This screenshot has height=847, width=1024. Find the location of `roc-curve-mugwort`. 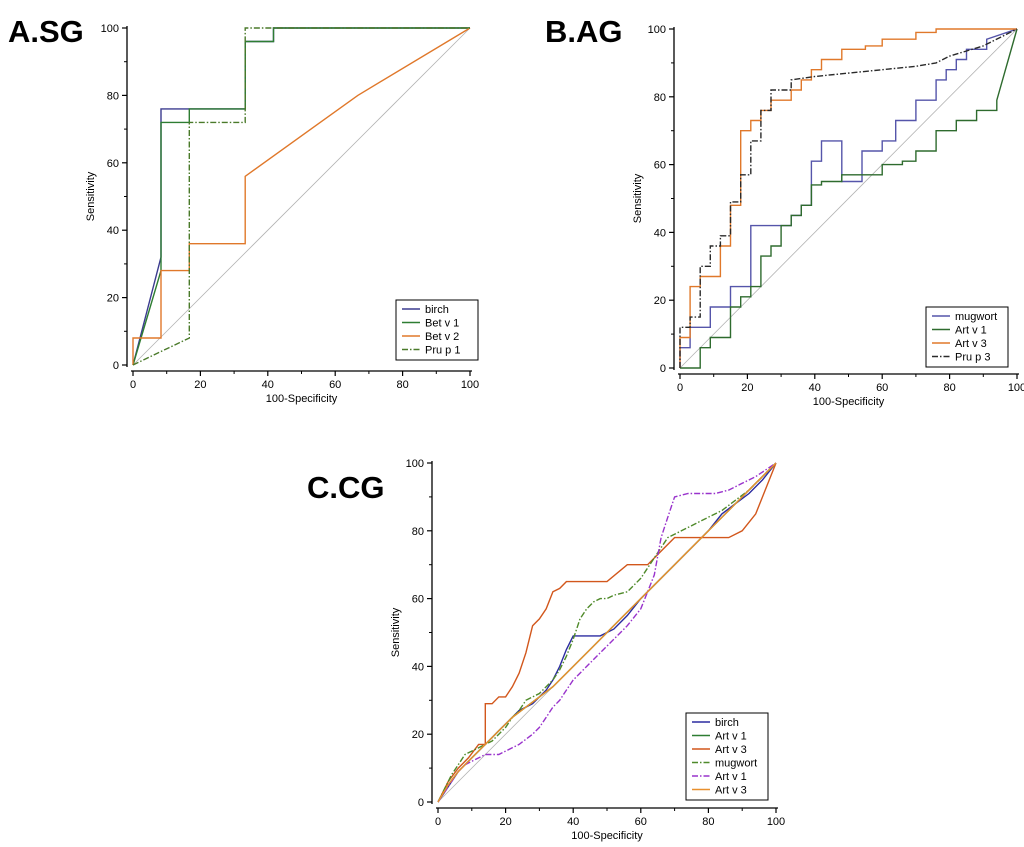

roc-curve-mugwort is located at coordinates (607, 632).